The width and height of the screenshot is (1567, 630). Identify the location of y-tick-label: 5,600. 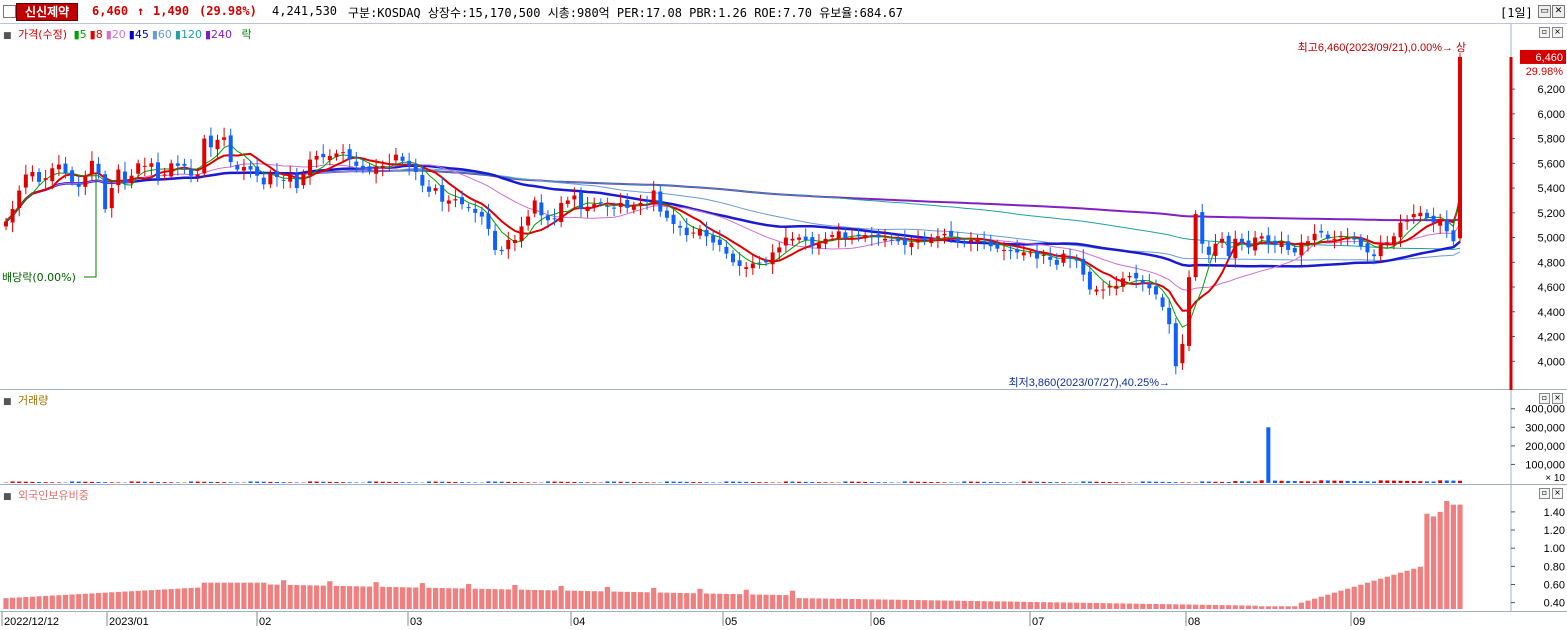
(1551, 164).